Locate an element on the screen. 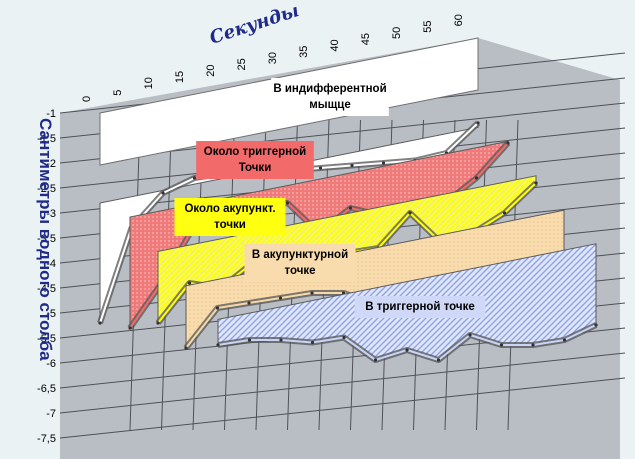 The image size is (635, 459). y-tick-label: -4,5 is located at coordinates (46, 289).